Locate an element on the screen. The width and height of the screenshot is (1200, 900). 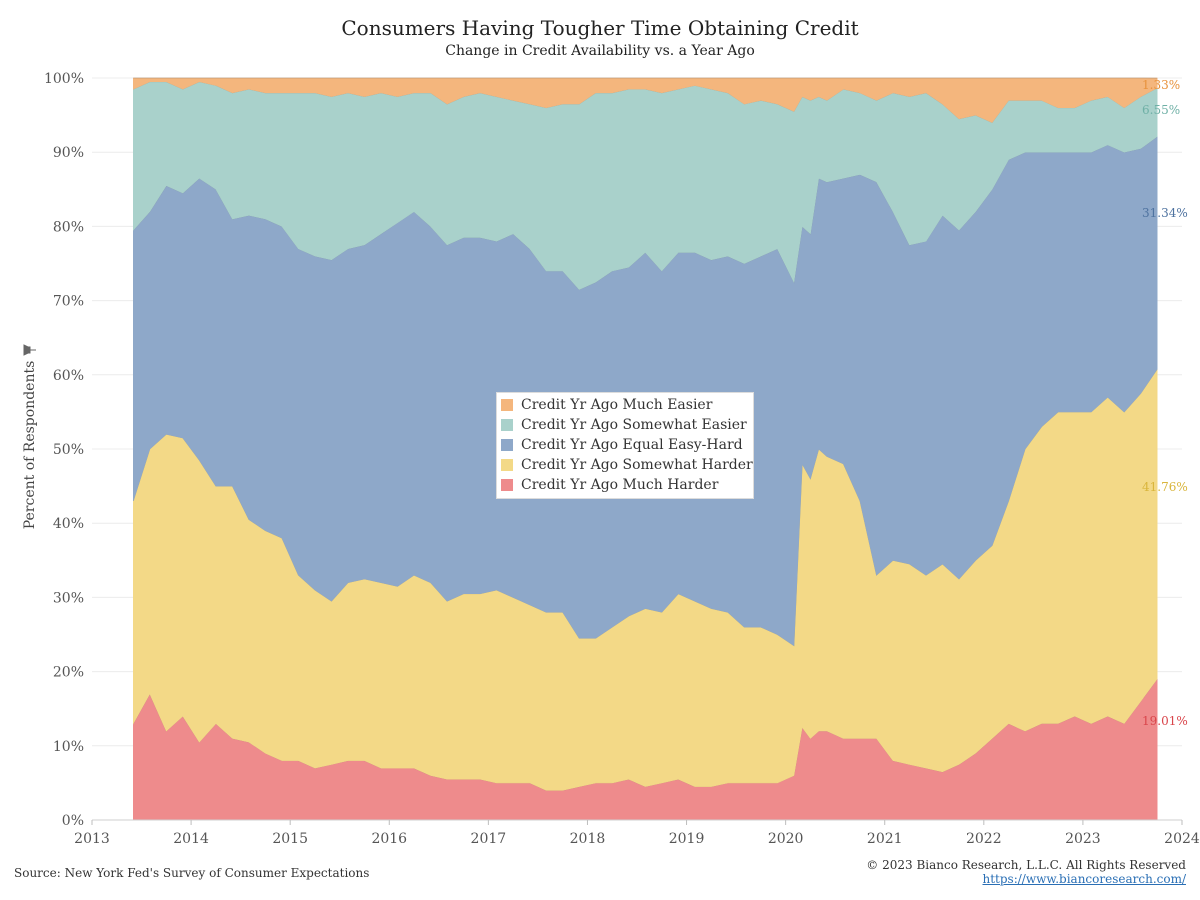
end-labels: 1.33% 6.55% 31.34% 41.76% 19.01% is located at coordinates (1165, 403).